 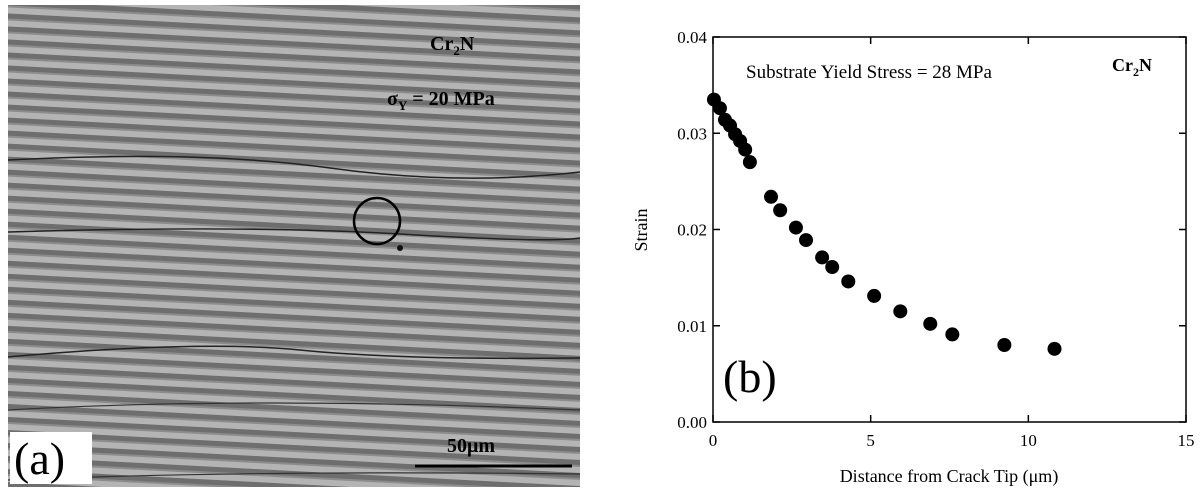 I want to click on label-box, so click(x=51, y=458).